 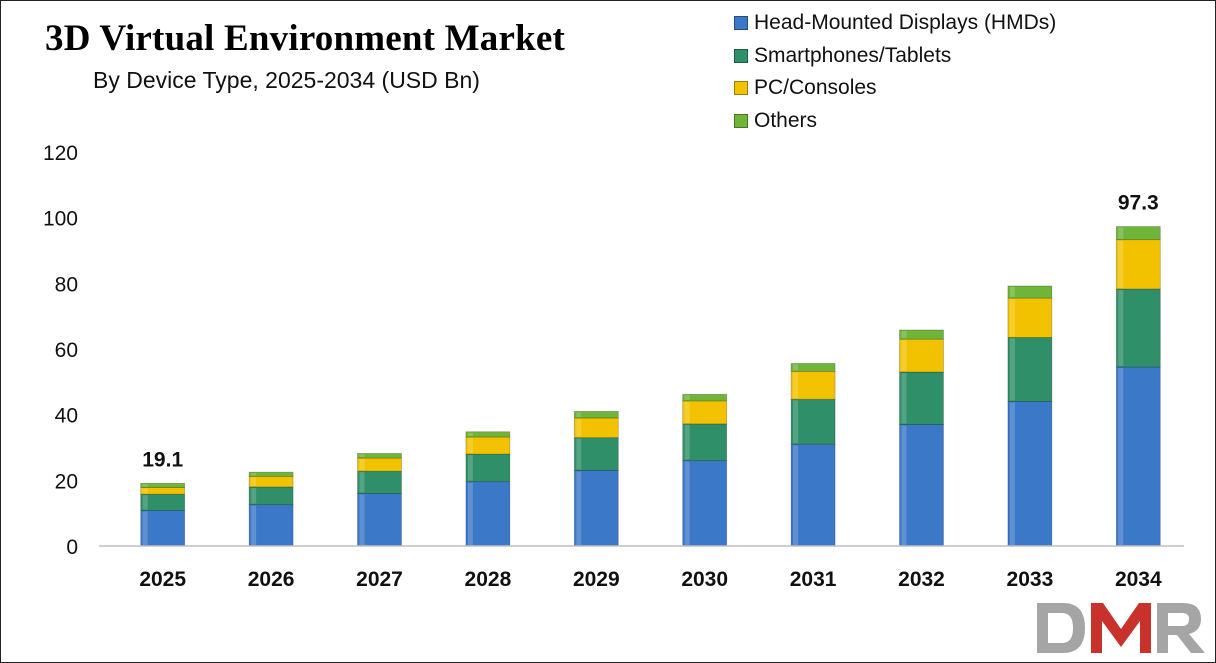 What do you see at coordinates (163, 485) in the screenshot?
I see `bar-segment-others-2025` at bounding box center [163, 485].